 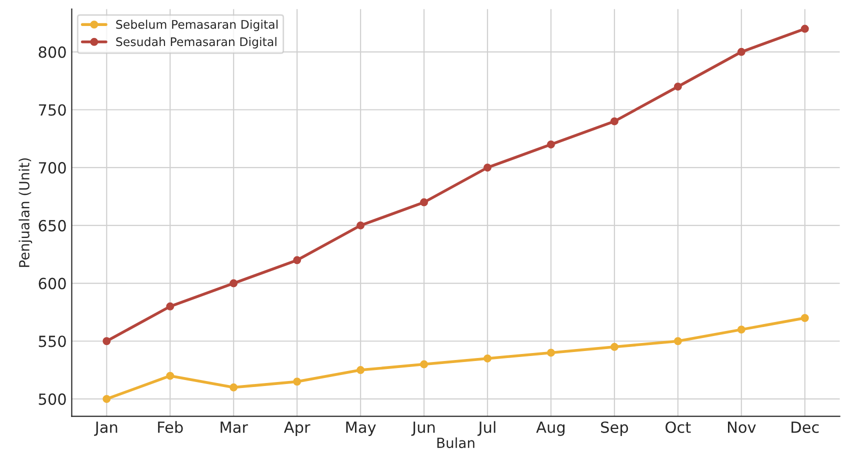 I want to click on x-axis-title: Bulan, so click(x=455, y=442).